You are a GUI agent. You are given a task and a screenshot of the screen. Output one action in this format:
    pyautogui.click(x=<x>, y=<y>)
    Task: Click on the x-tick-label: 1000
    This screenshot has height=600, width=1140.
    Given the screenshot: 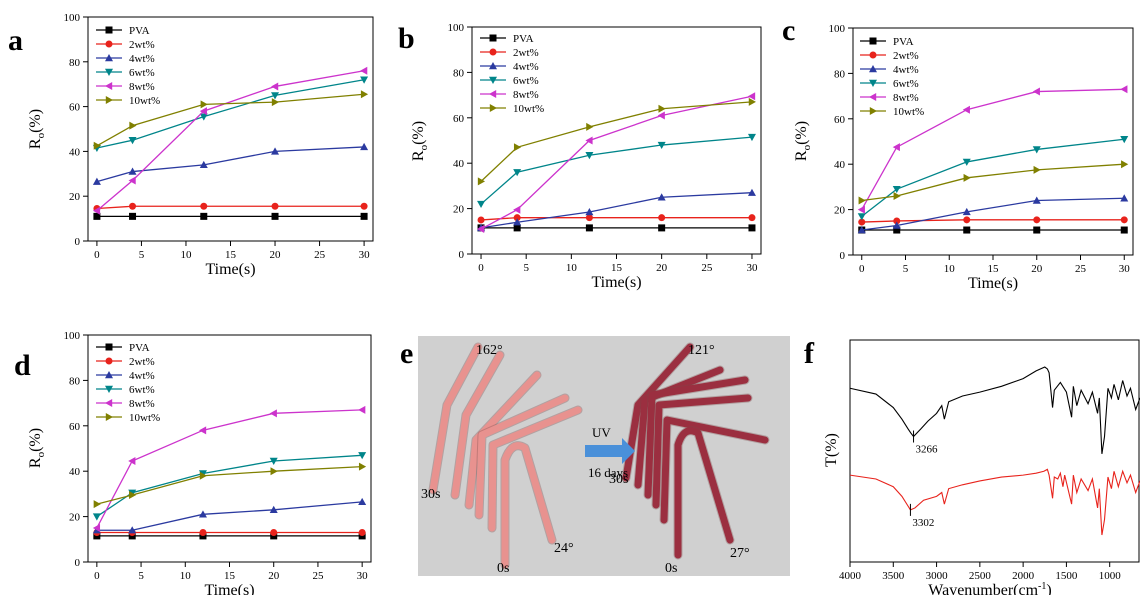 What is the action you would take?
    pyautogui.click(x=1110, y=576)
    